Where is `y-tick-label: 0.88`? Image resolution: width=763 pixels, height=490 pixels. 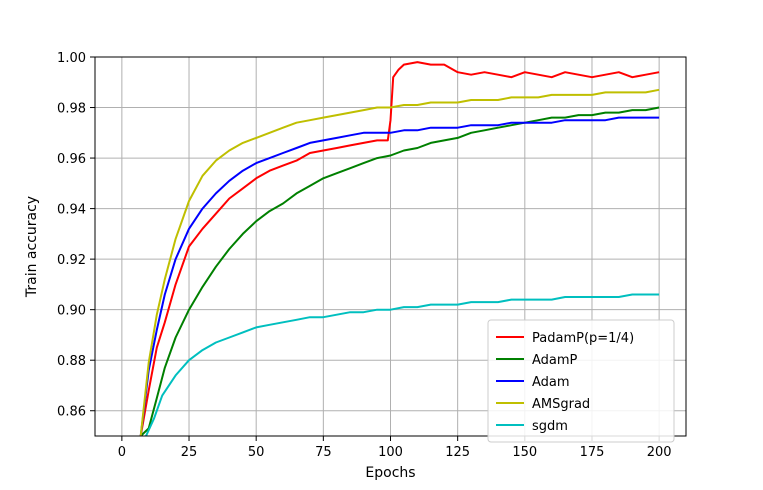
y-tick-label: 0.88 is located at coordinates (71, 361).